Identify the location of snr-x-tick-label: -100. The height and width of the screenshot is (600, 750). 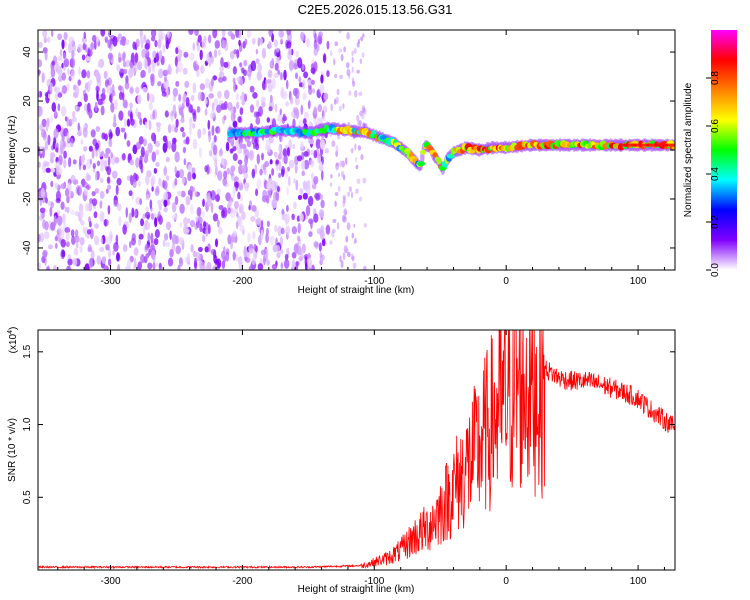
(374, 581).